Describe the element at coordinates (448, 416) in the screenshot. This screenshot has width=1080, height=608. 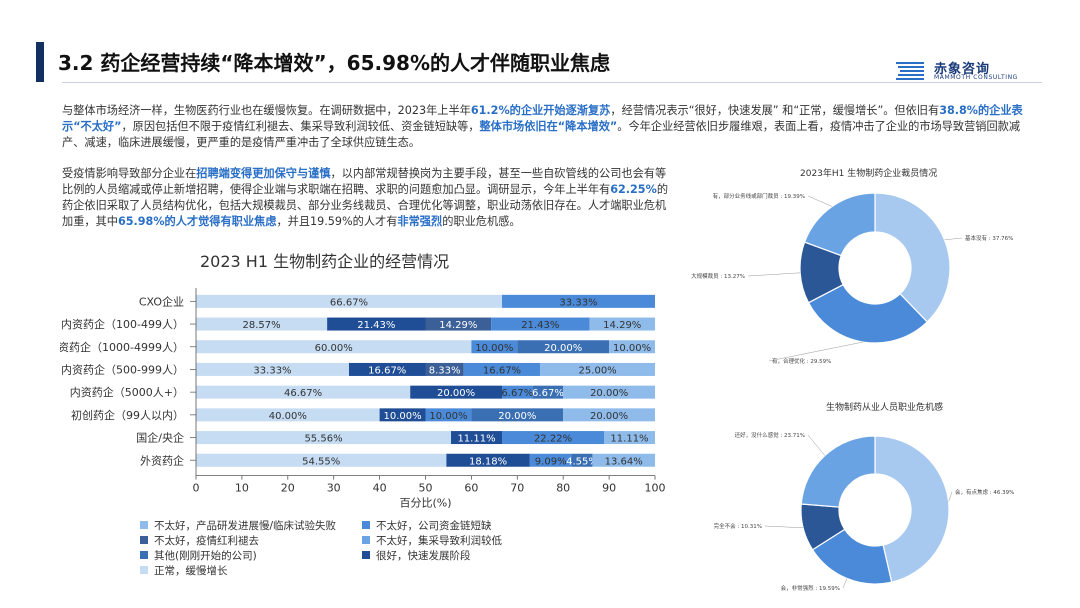
I see `bar-data-label: 10.00%` at that location.